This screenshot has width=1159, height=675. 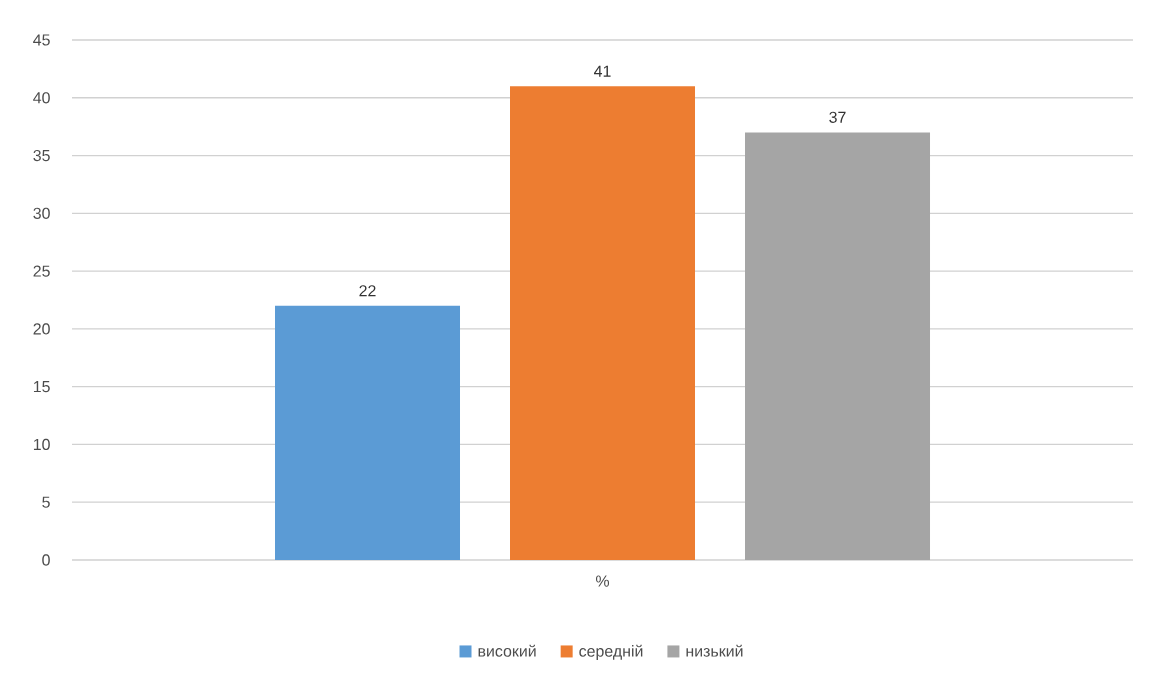 What do you see at coordinates (41, 271) in the screenshot?
I see `y-tick-label: 25` at bounding box center [41, 271].